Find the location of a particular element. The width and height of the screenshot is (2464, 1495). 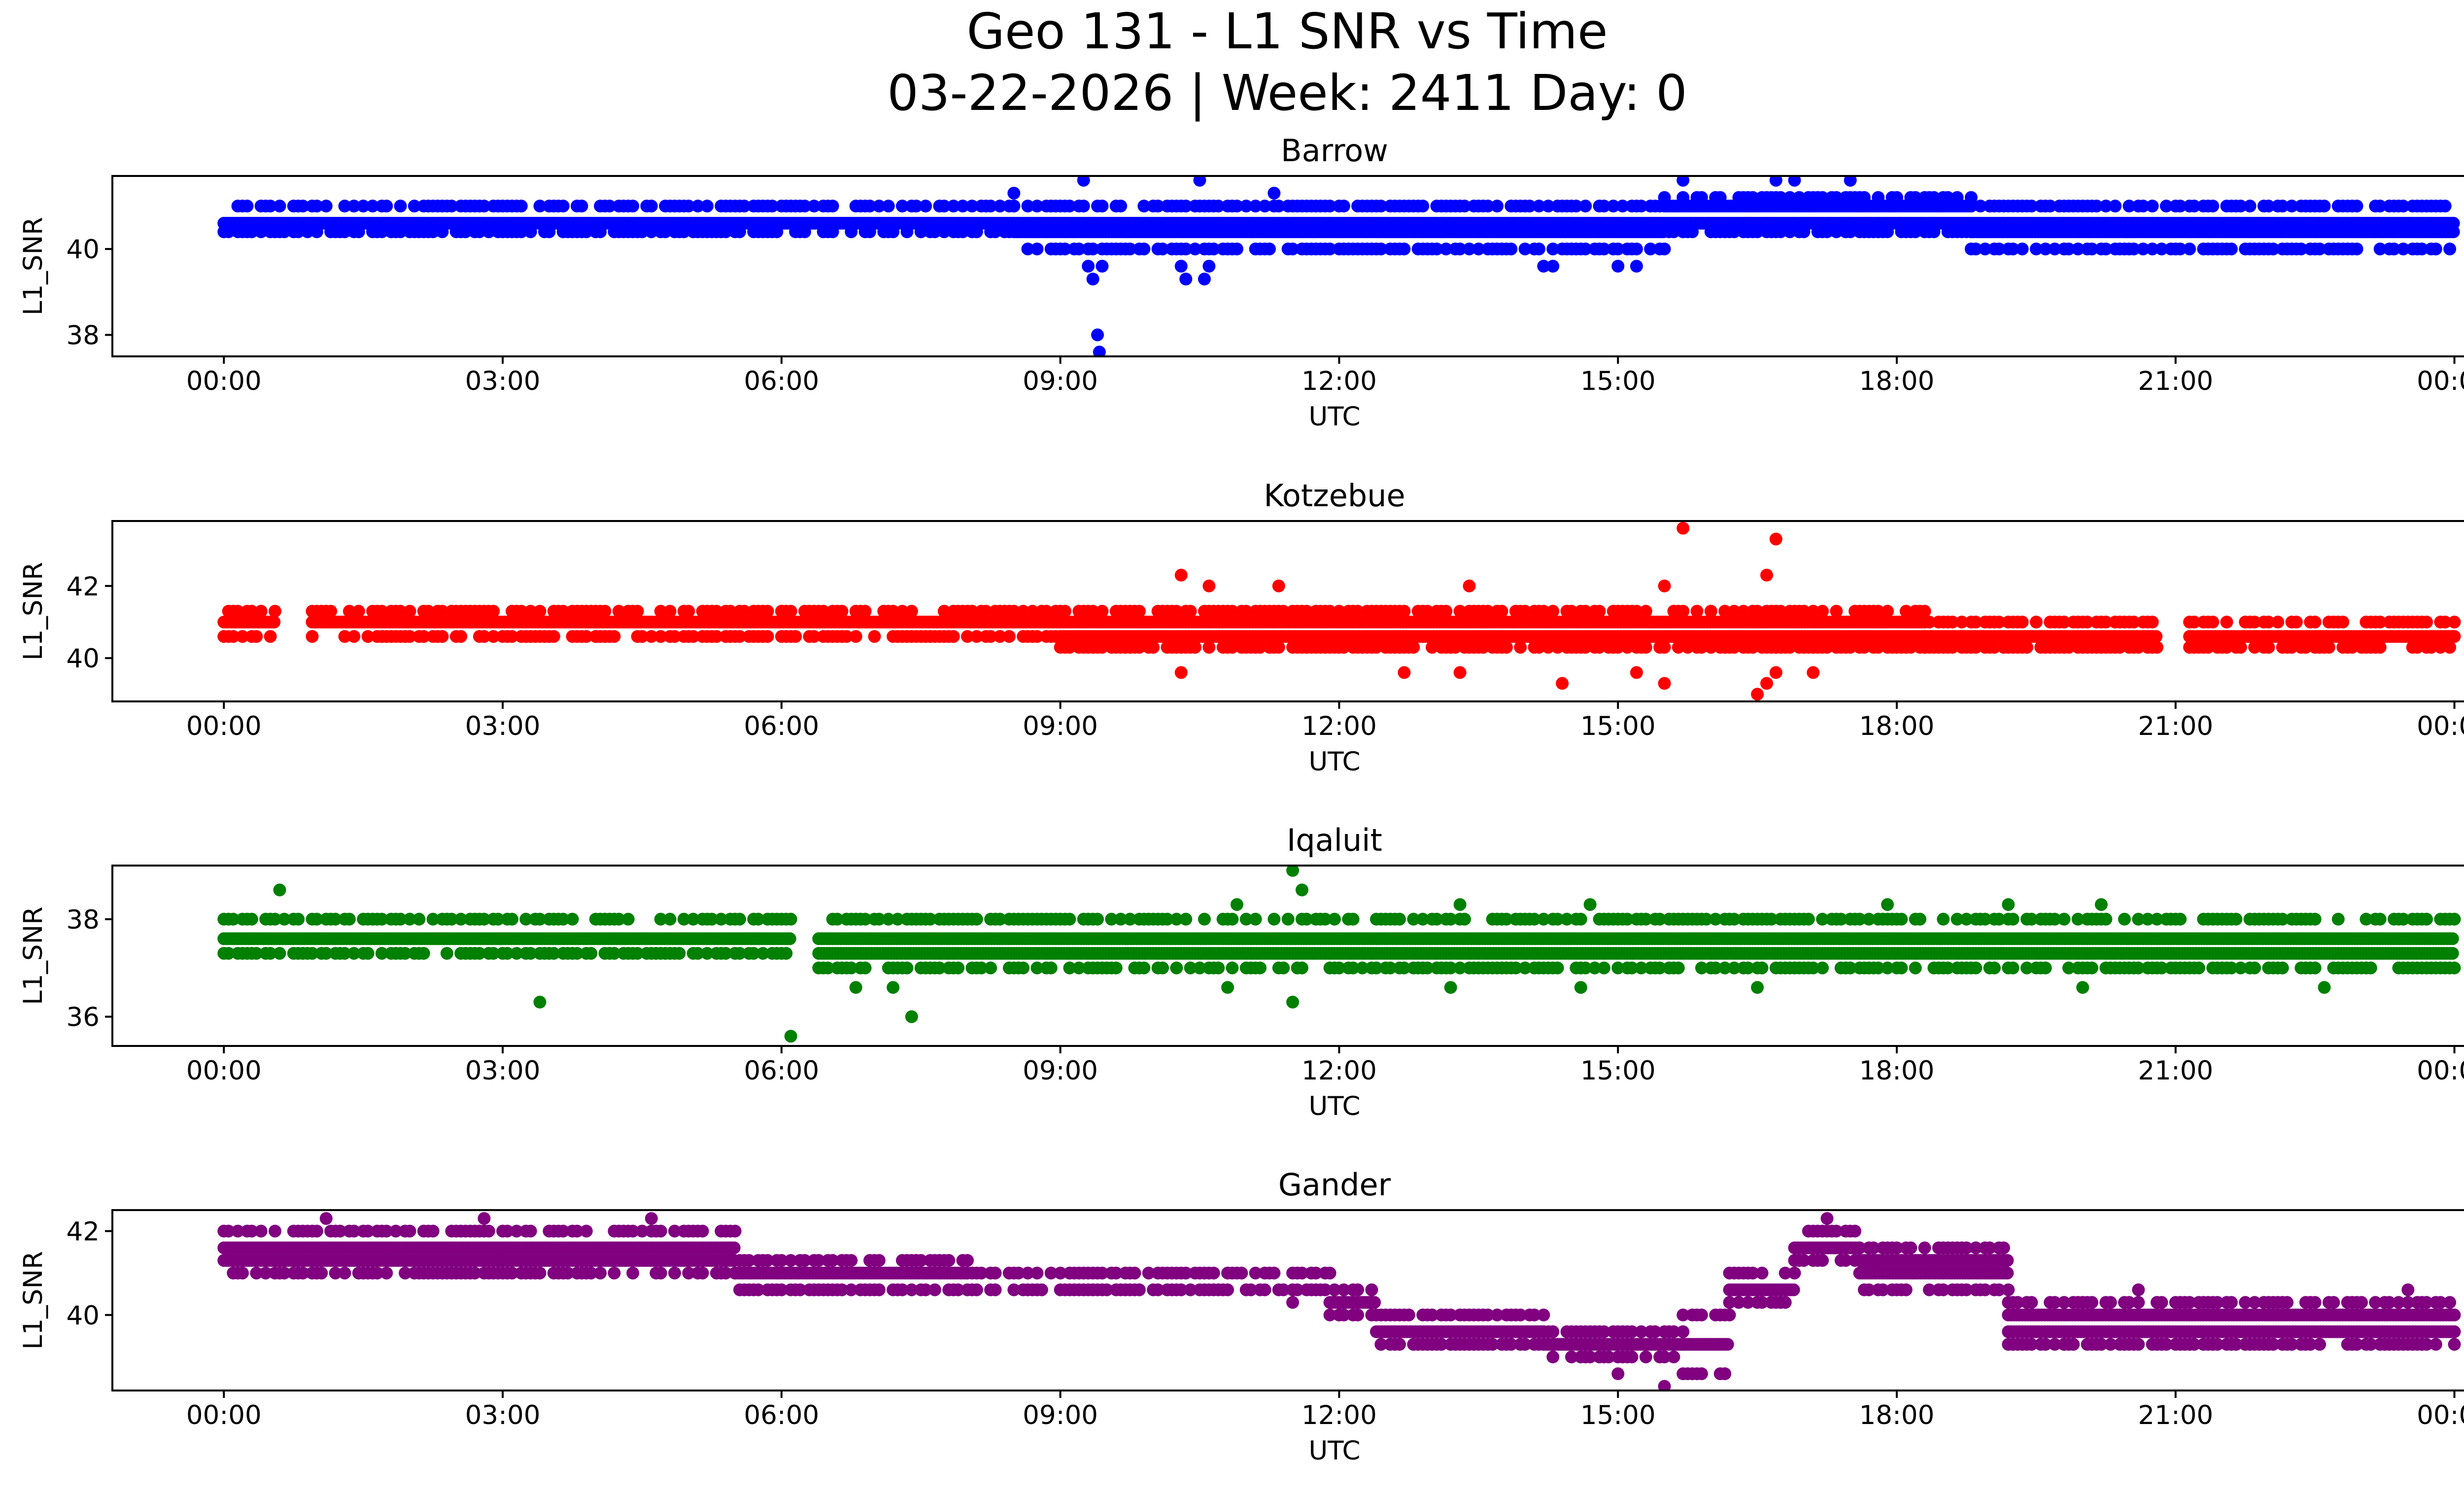

x-tick-label: 15:00 is located at coordinates (1618, 726).